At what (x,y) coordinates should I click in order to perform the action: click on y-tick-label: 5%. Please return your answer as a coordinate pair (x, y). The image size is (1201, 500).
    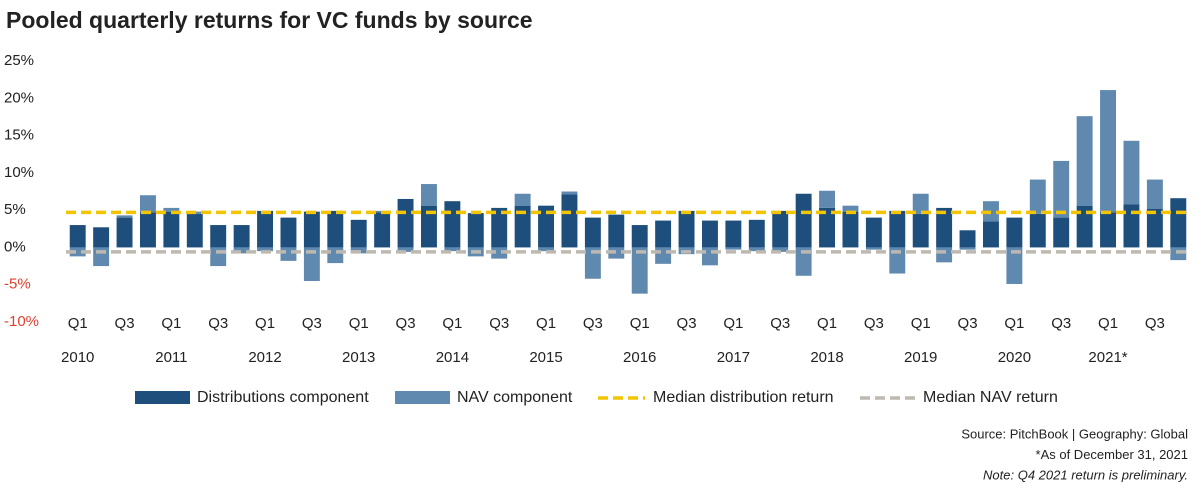
    Looking at the image, I should click on (15, 209).